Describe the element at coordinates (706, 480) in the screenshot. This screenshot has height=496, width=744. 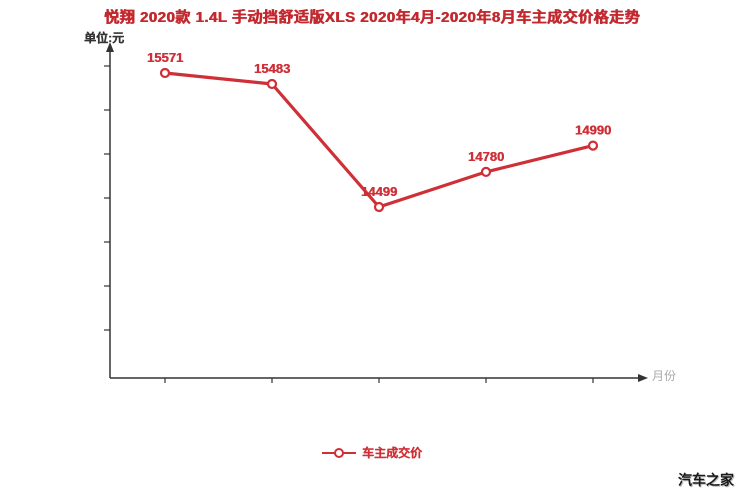
I see `watermark-logo: 汽车之家` at that location.